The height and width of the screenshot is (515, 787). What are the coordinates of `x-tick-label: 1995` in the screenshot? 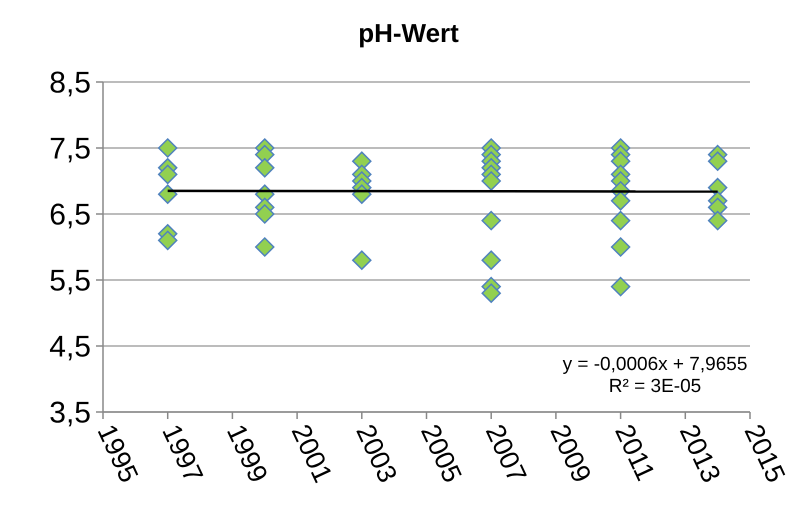 It's located at (118, 453).